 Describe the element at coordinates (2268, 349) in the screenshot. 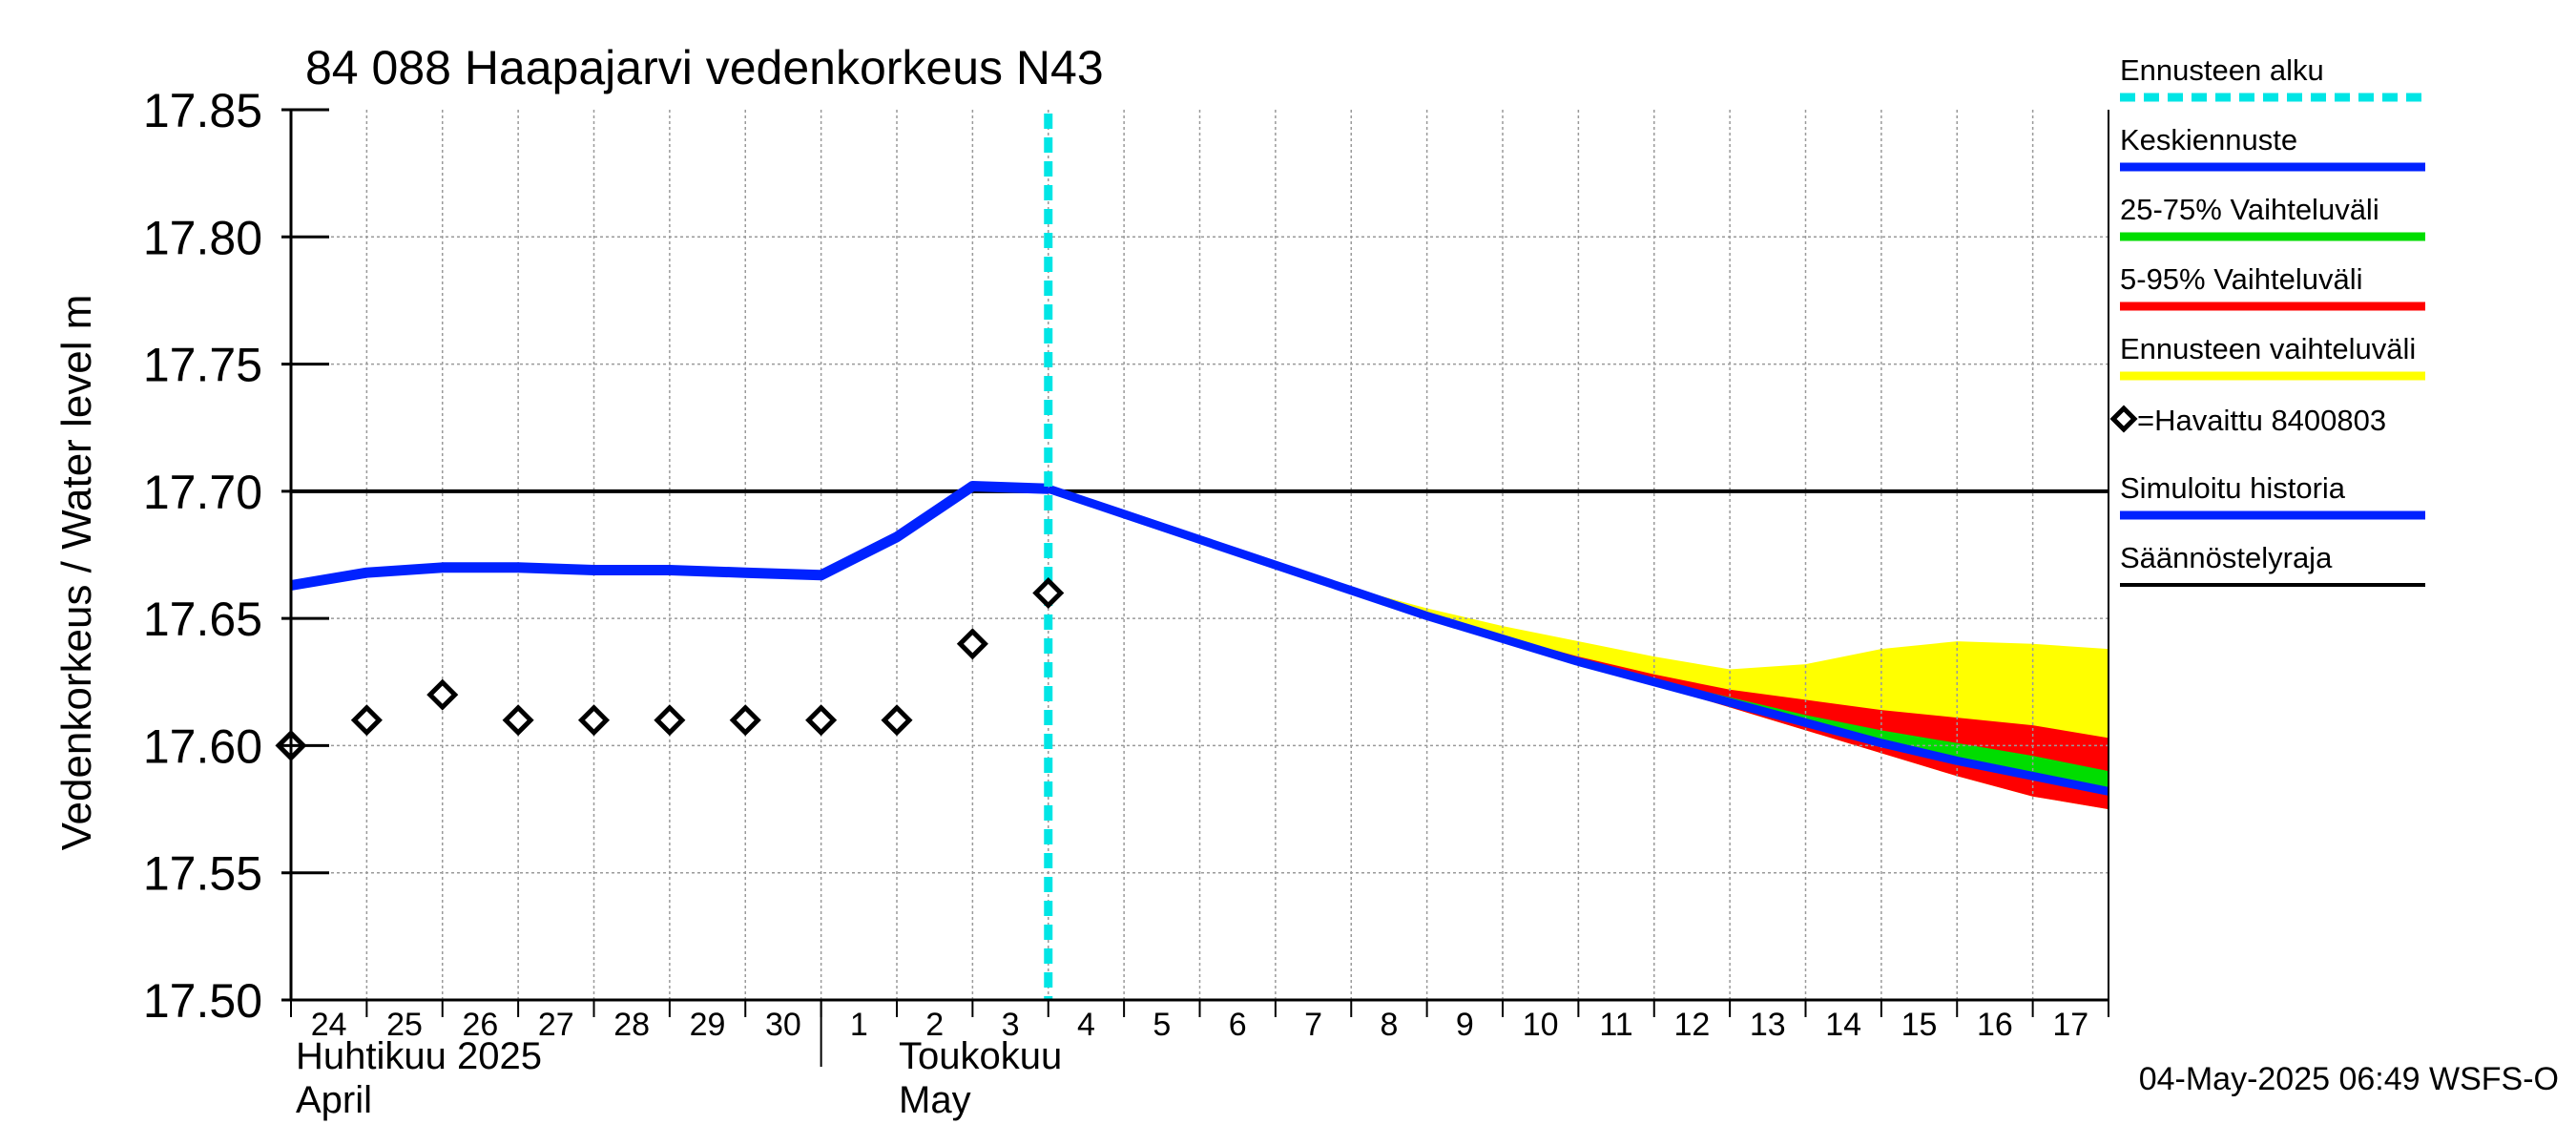

I see `legend-label: Ennusteen vaihteluväli` at that location.